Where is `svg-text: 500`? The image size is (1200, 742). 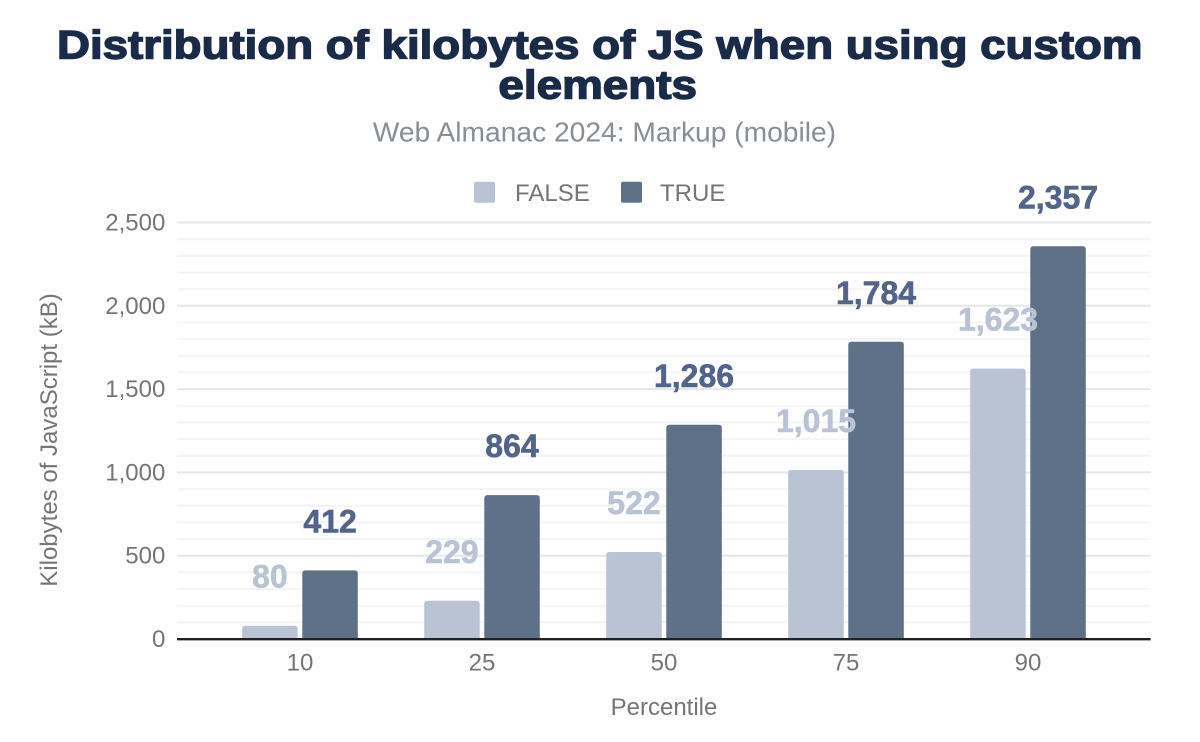 svg-text: 500 is located at coordinates (145, 556).